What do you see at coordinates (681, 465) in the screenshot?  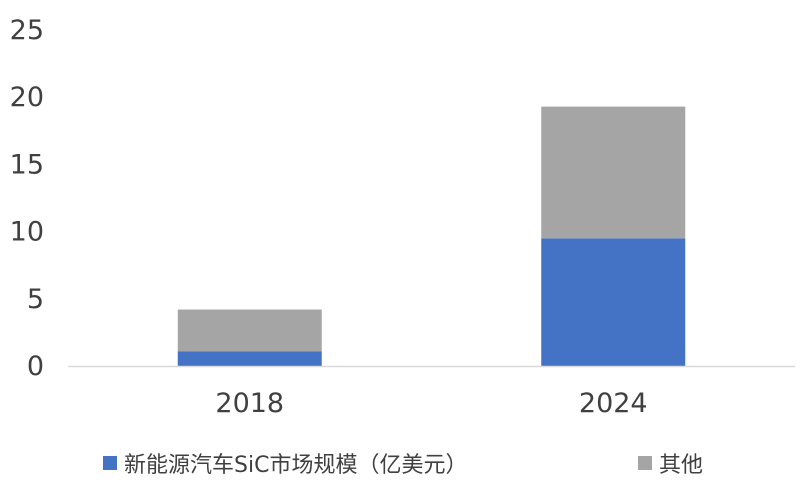 I see `legend-label: 其他` at bounding box center [681, 465].